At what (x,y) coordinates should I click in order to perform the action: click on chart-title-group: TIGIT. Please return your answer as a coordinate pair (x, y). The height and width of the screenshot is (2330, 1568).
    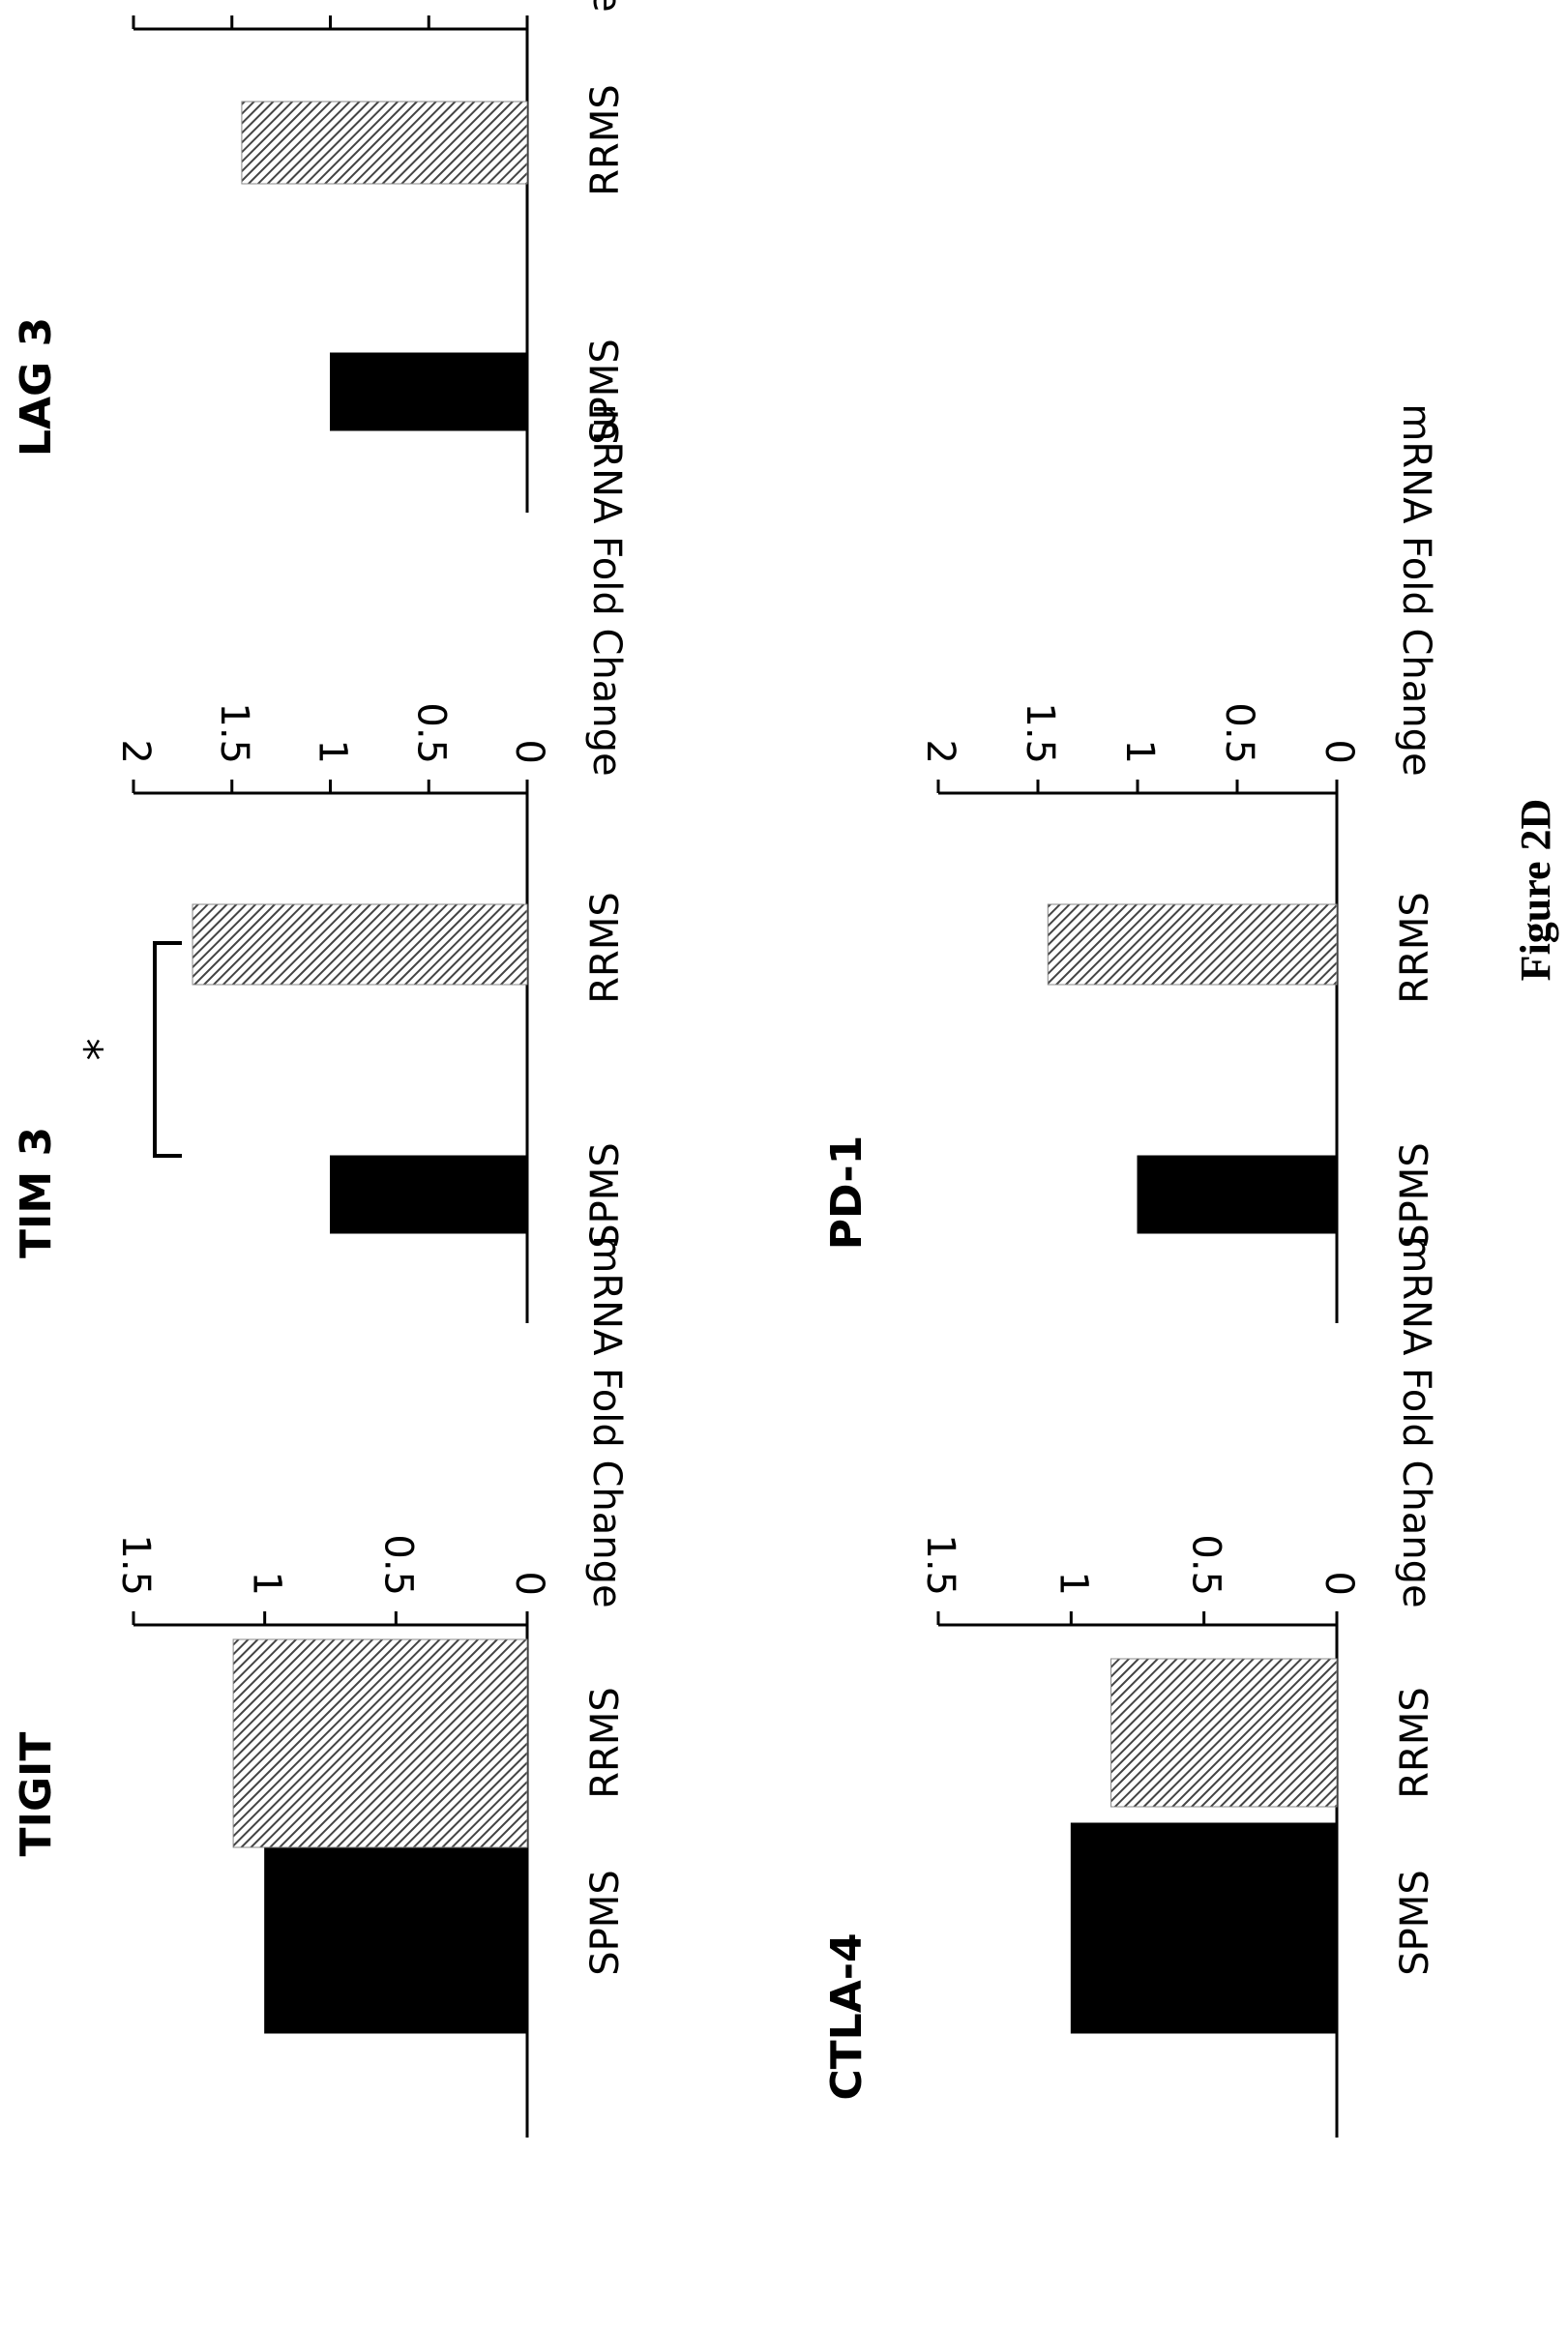
    Looking at the image, I should click on (36, 1794).